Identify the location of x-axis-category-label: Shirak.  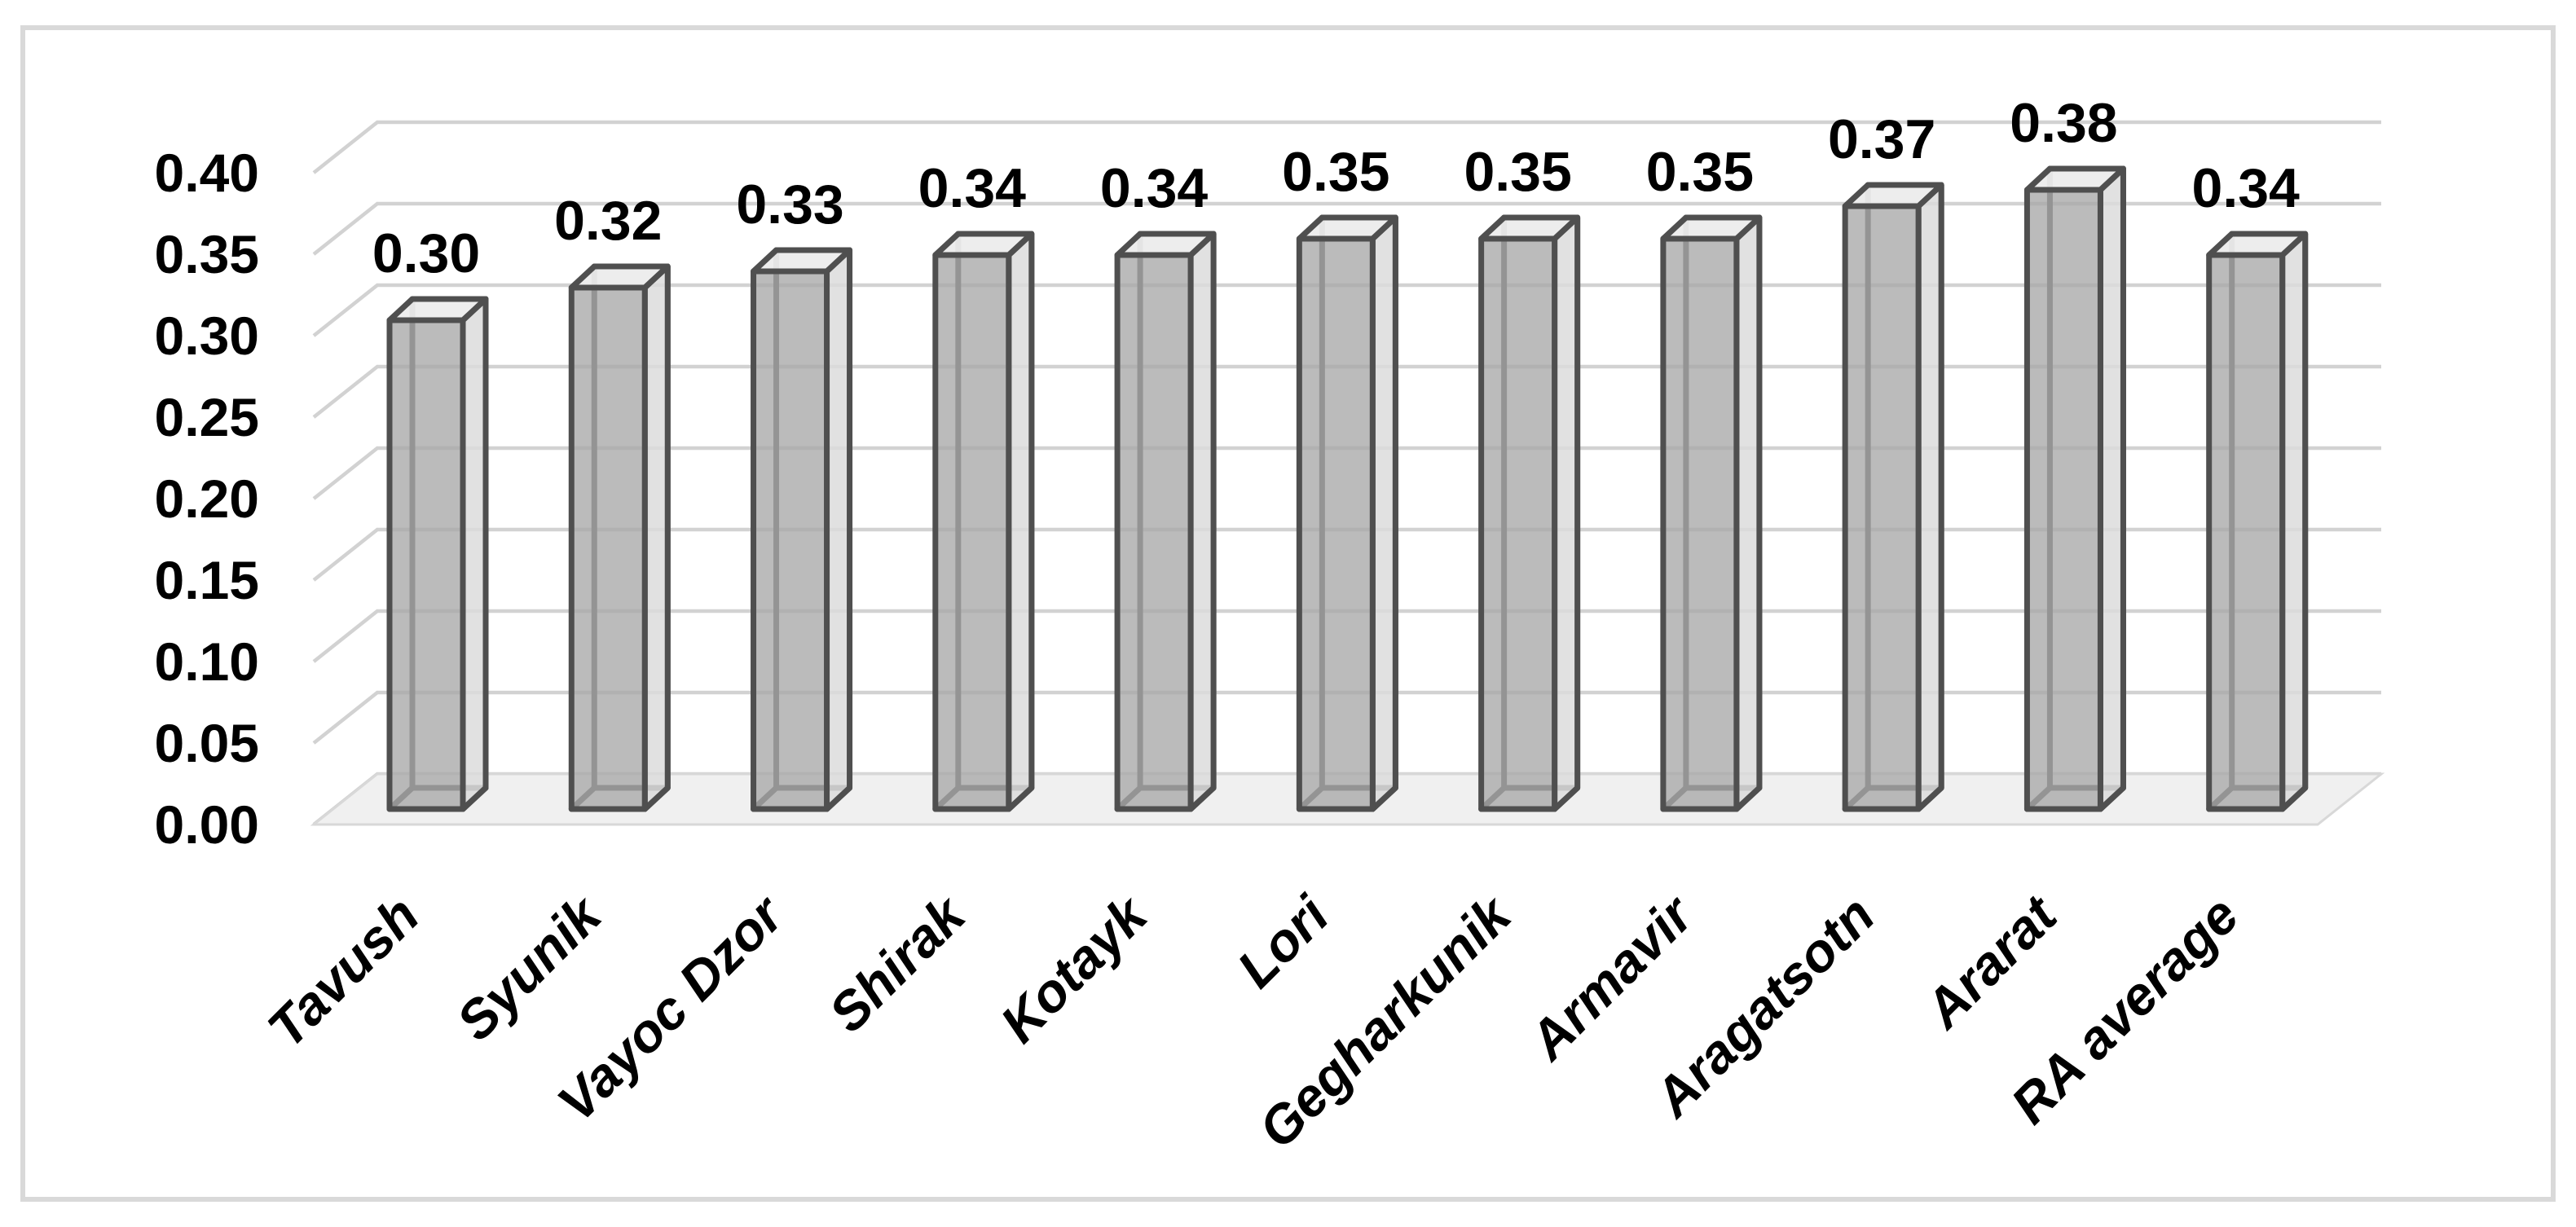
(897, 963).